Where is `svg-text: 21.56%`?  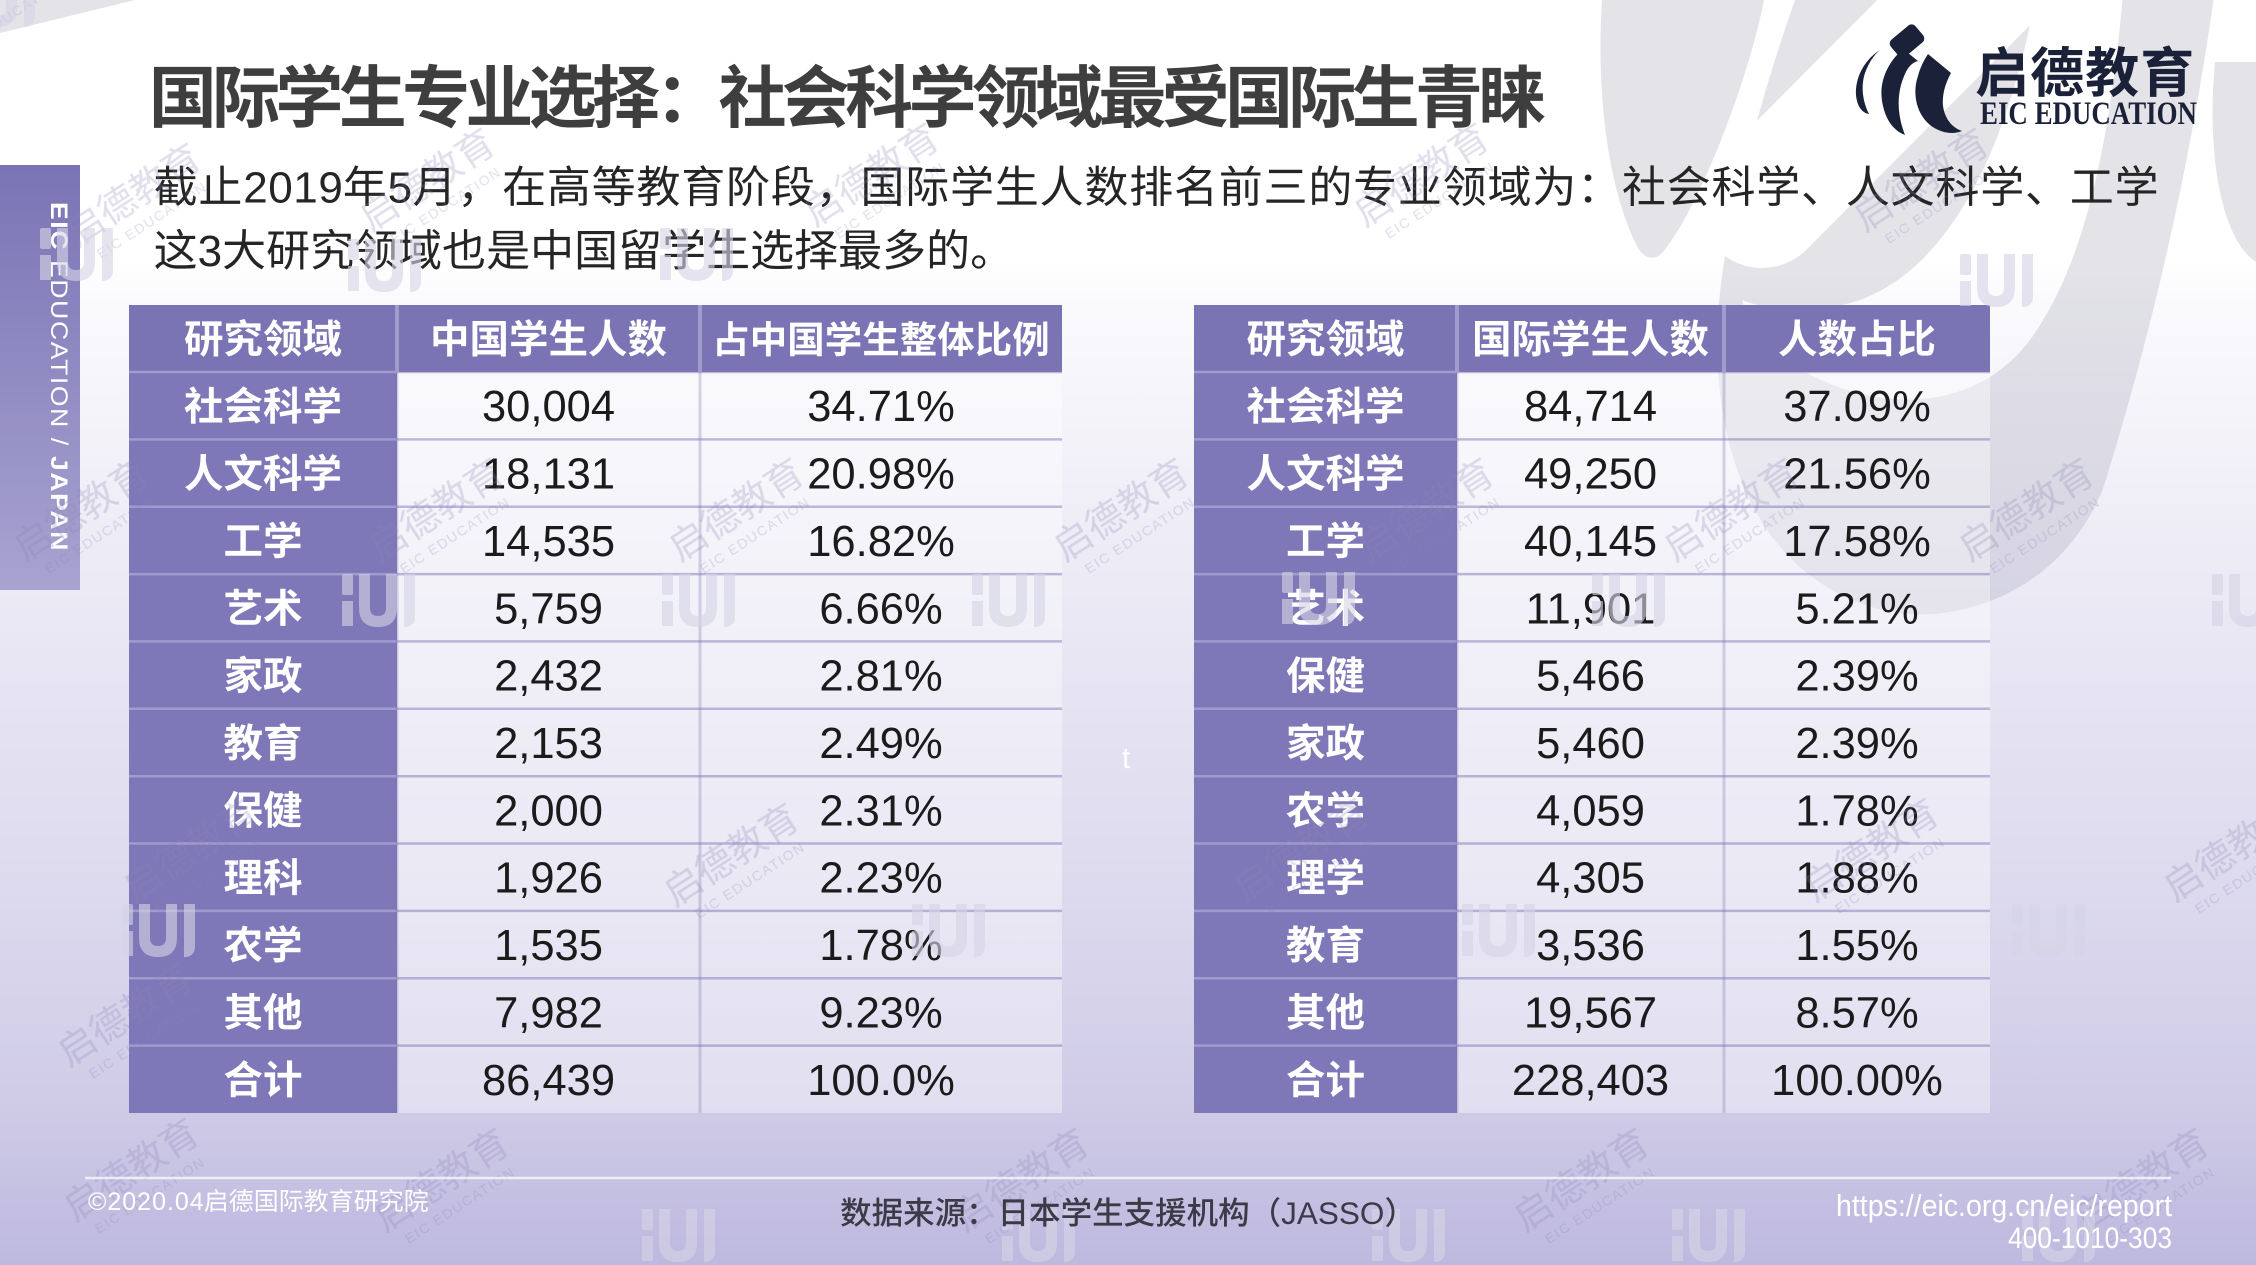 svg-text: 21.56% is located at coordinates (1857, 475).